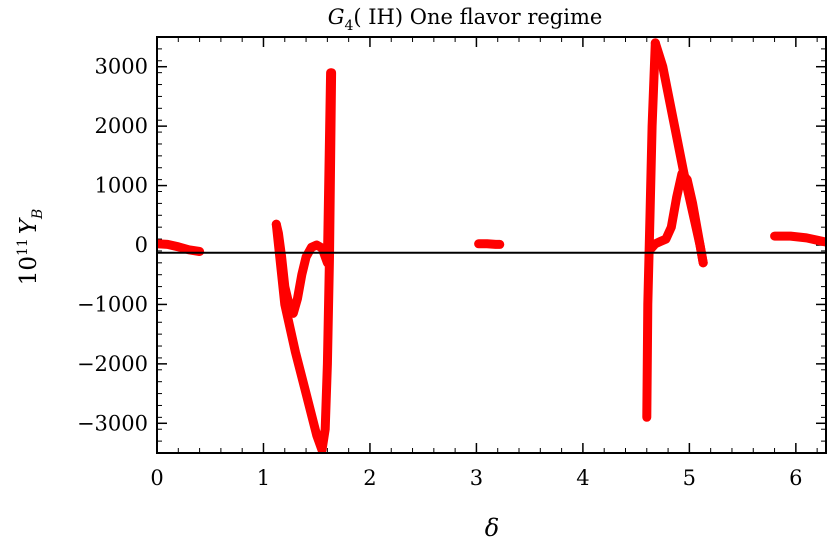 This screenshot has height=549, width=830. I want to click on title-text: ( IH) One flavor regime, so click(477, 17).